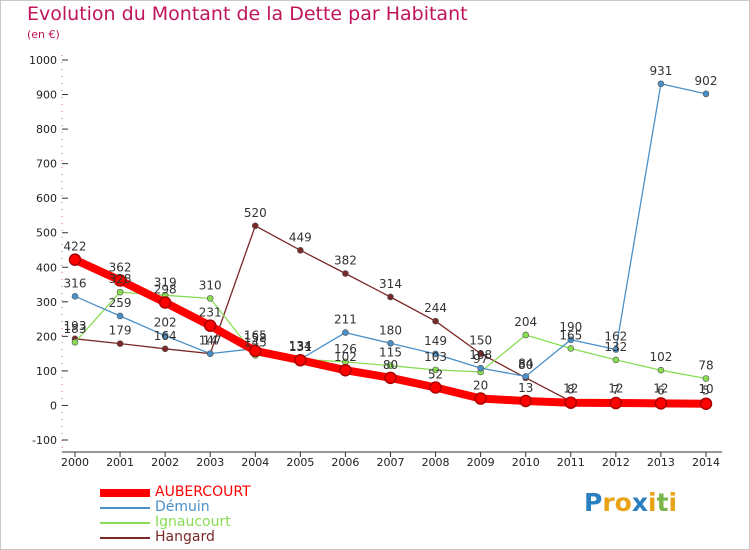 The height and width of the screenshot is (550, 750). Describe the element at coordinates (616, 462) in the screenshot. I see `x-tick-label: 2012` at that location.